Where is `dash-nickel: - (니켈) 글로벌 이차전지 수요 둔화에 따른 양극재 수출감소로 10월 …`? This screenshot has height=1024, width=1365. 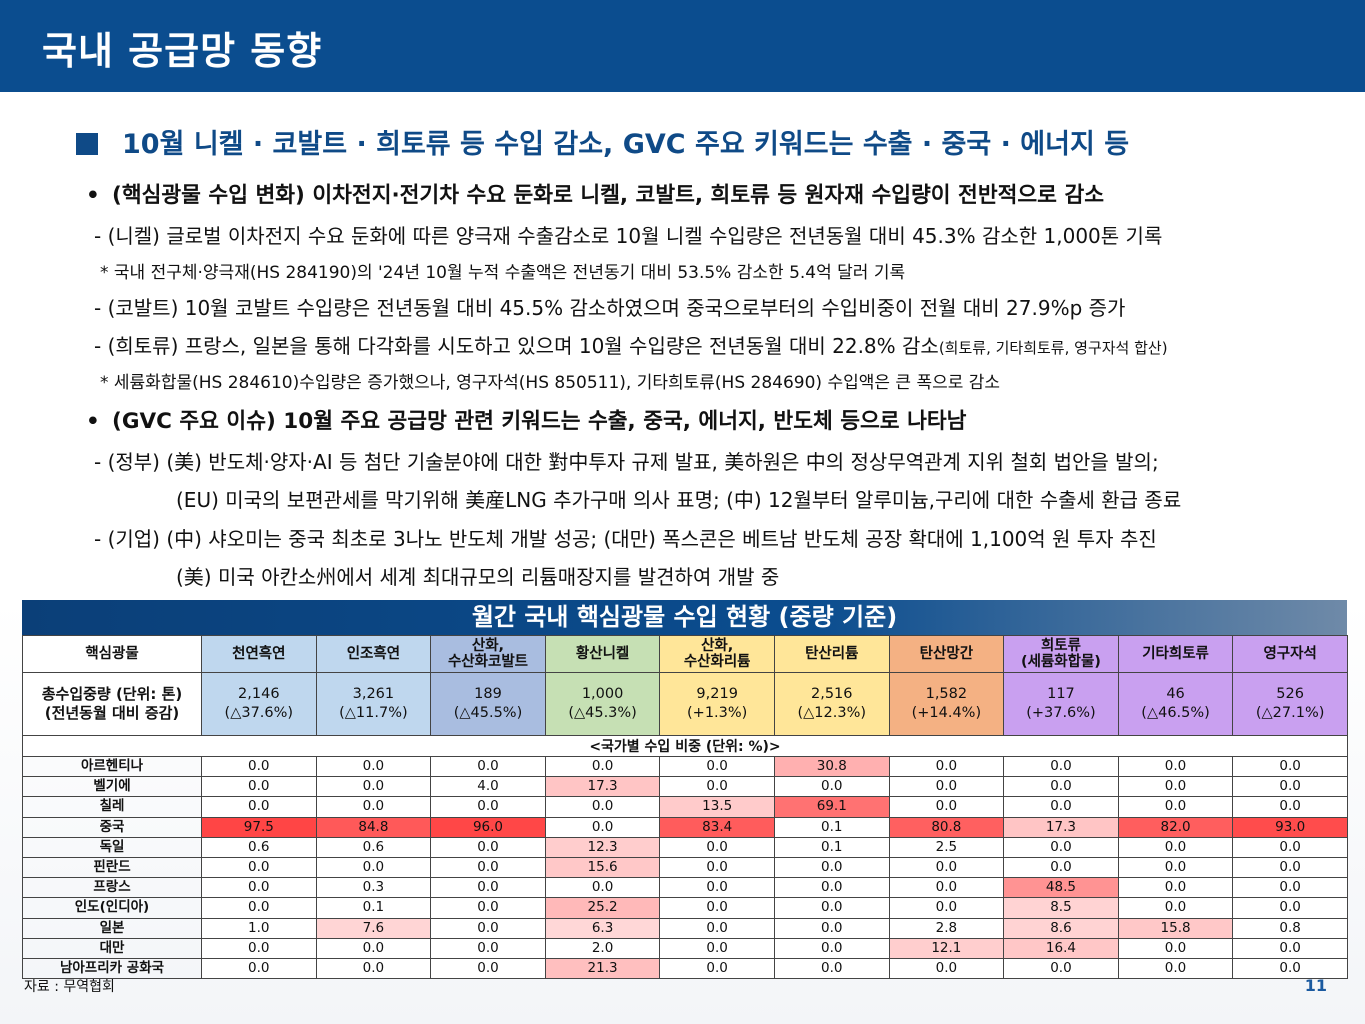
dash-nickel: - (니켈) 글로벌 이차전지 수요 둔화에 따른 양극재 수출감소로 10월 … is located at coordinates (628, 236).